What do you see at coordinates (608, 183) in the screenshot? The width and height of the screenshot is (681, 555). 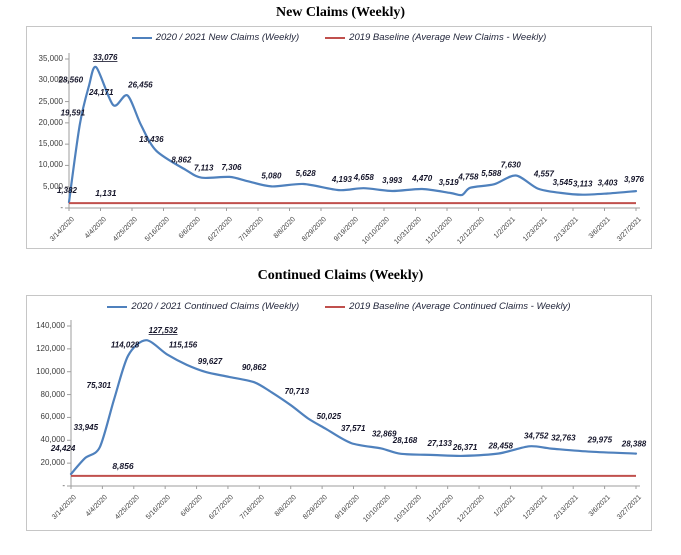 I see `data-label: 3,403` at bounding box center [608, 183].